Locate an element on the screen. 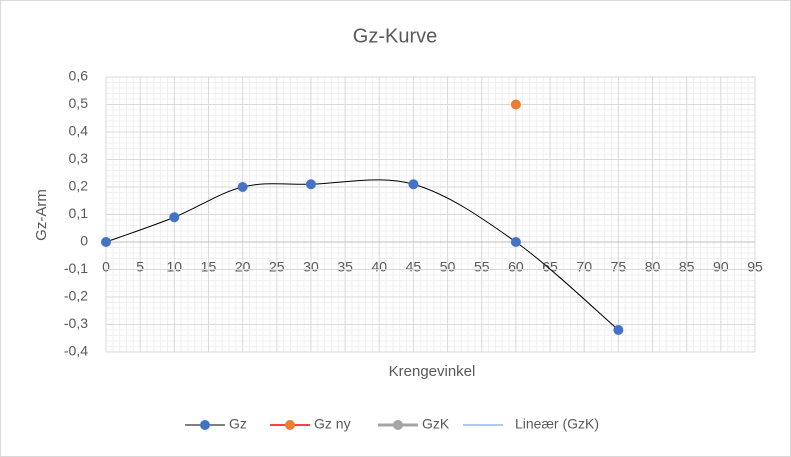 The height and width of the screenshot is (457, 791). legend-label: GzK is located at coordinates (436, 424).